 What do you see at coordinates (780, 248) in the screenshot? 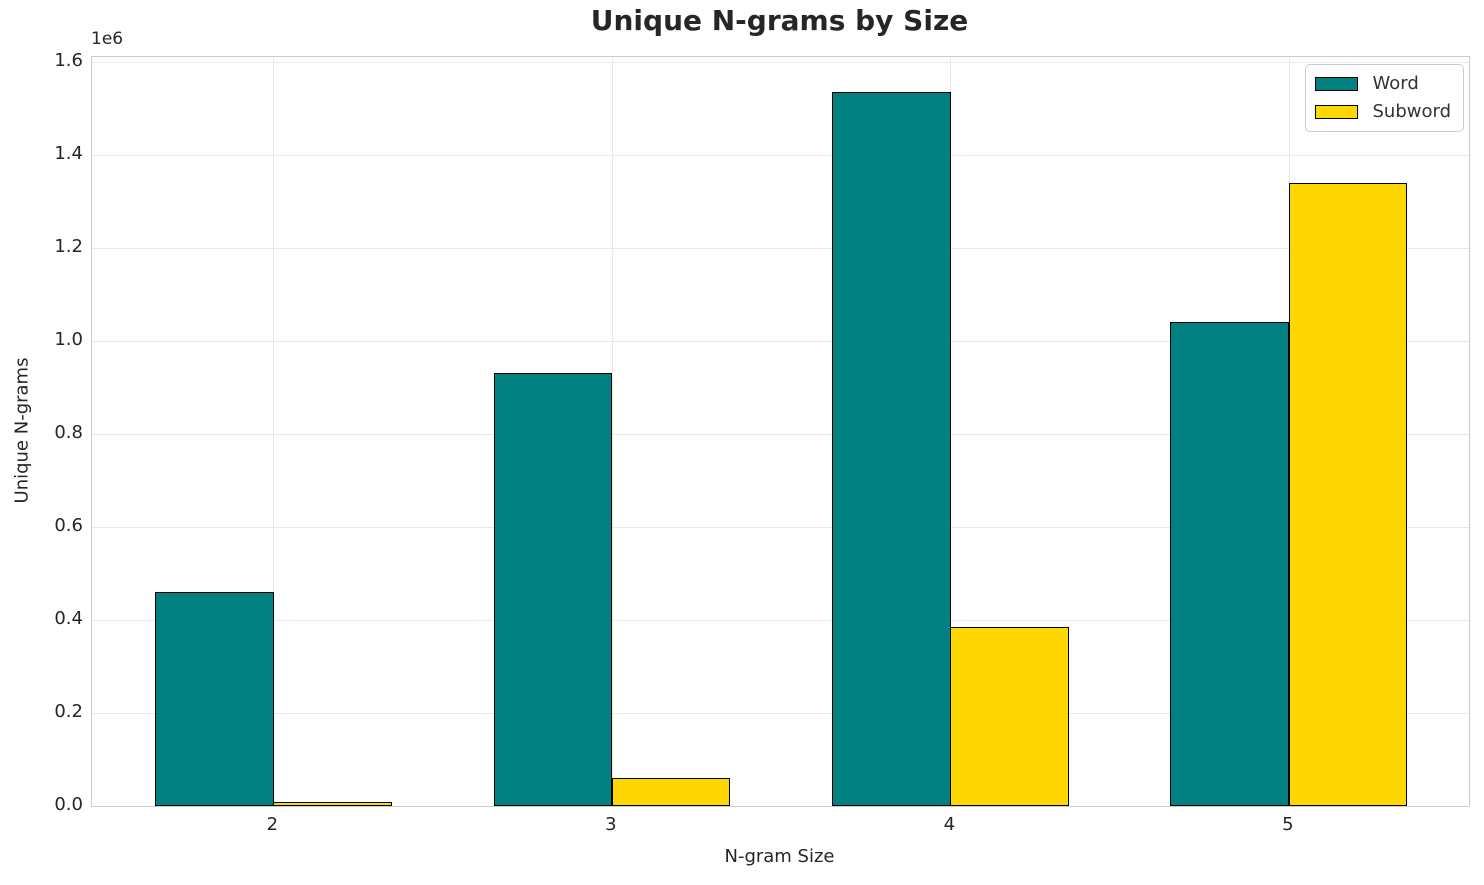
I see `gridline-horizontal-1.2` at bounding box center [780, 248].